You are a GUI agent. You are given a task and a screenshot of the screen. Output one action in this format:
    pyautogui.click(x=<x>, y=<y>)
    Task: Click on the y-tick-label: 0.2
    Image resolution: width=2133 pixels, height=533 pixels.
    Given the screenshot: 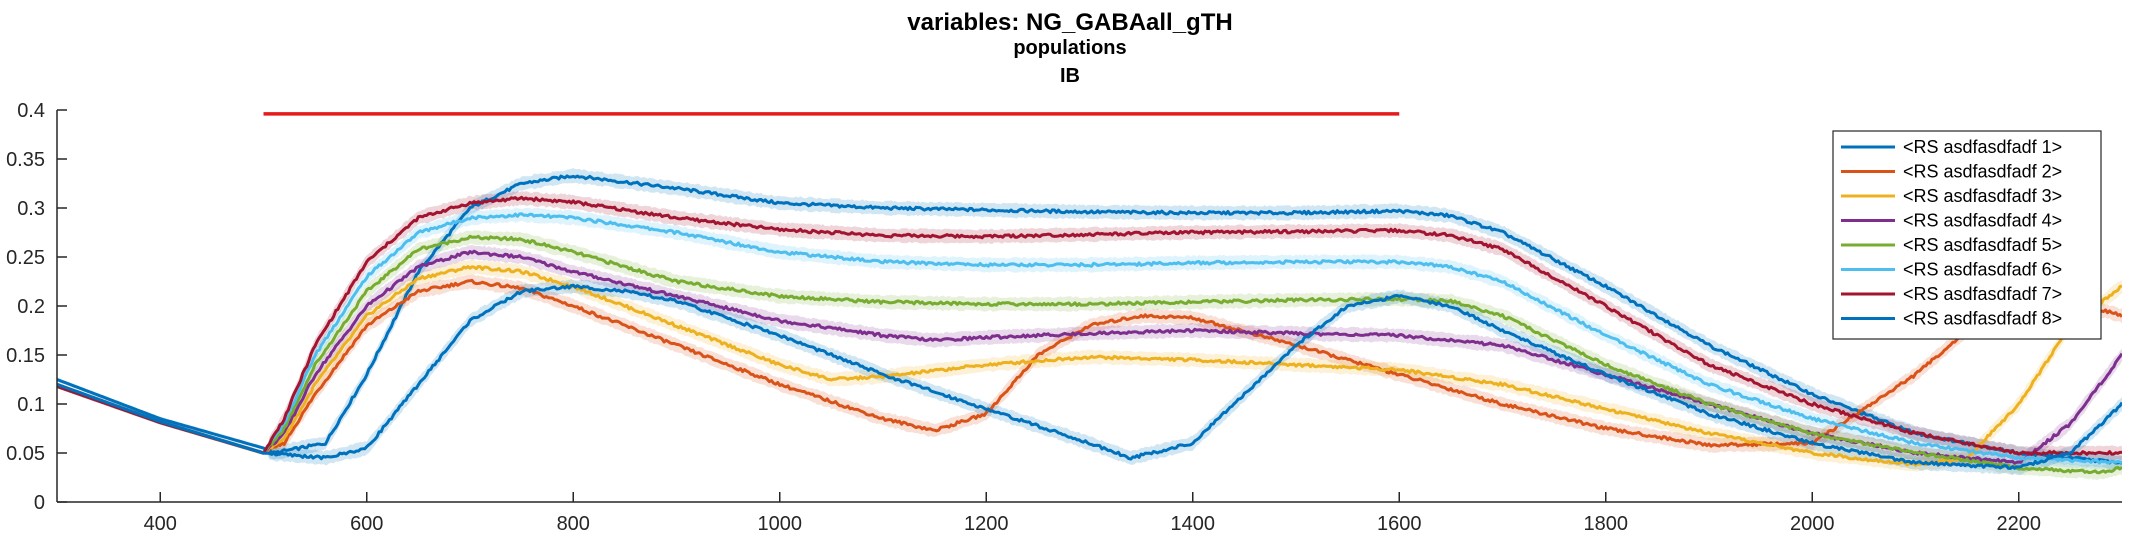 What is the action you would take?
    pyautogui.click(x=31, y=307)
    